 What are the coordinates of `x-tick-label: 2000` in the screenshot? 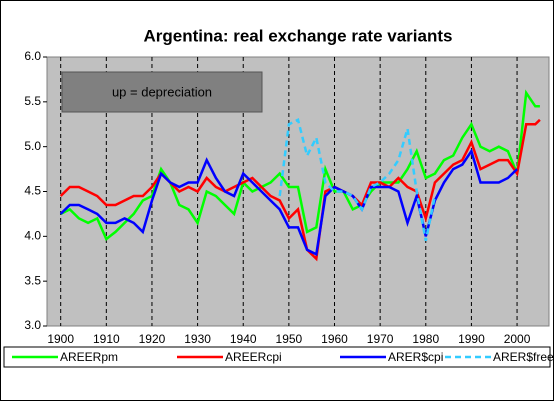 It's located at (517, 339).